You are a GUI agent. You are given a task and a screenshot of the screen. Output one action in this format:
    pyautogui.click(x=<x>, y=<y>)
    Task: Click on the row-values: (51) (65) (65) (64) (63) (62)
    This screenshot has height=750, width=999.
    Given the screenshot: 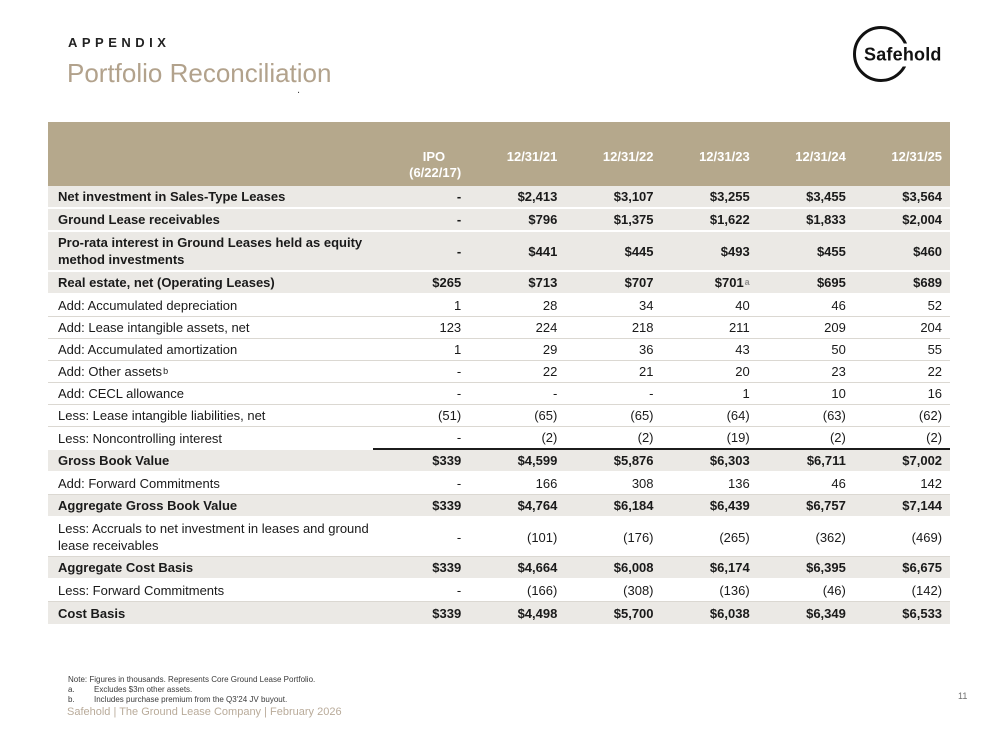 What is the action you would take?
    pyautogui.click(x=661, y=415)
    